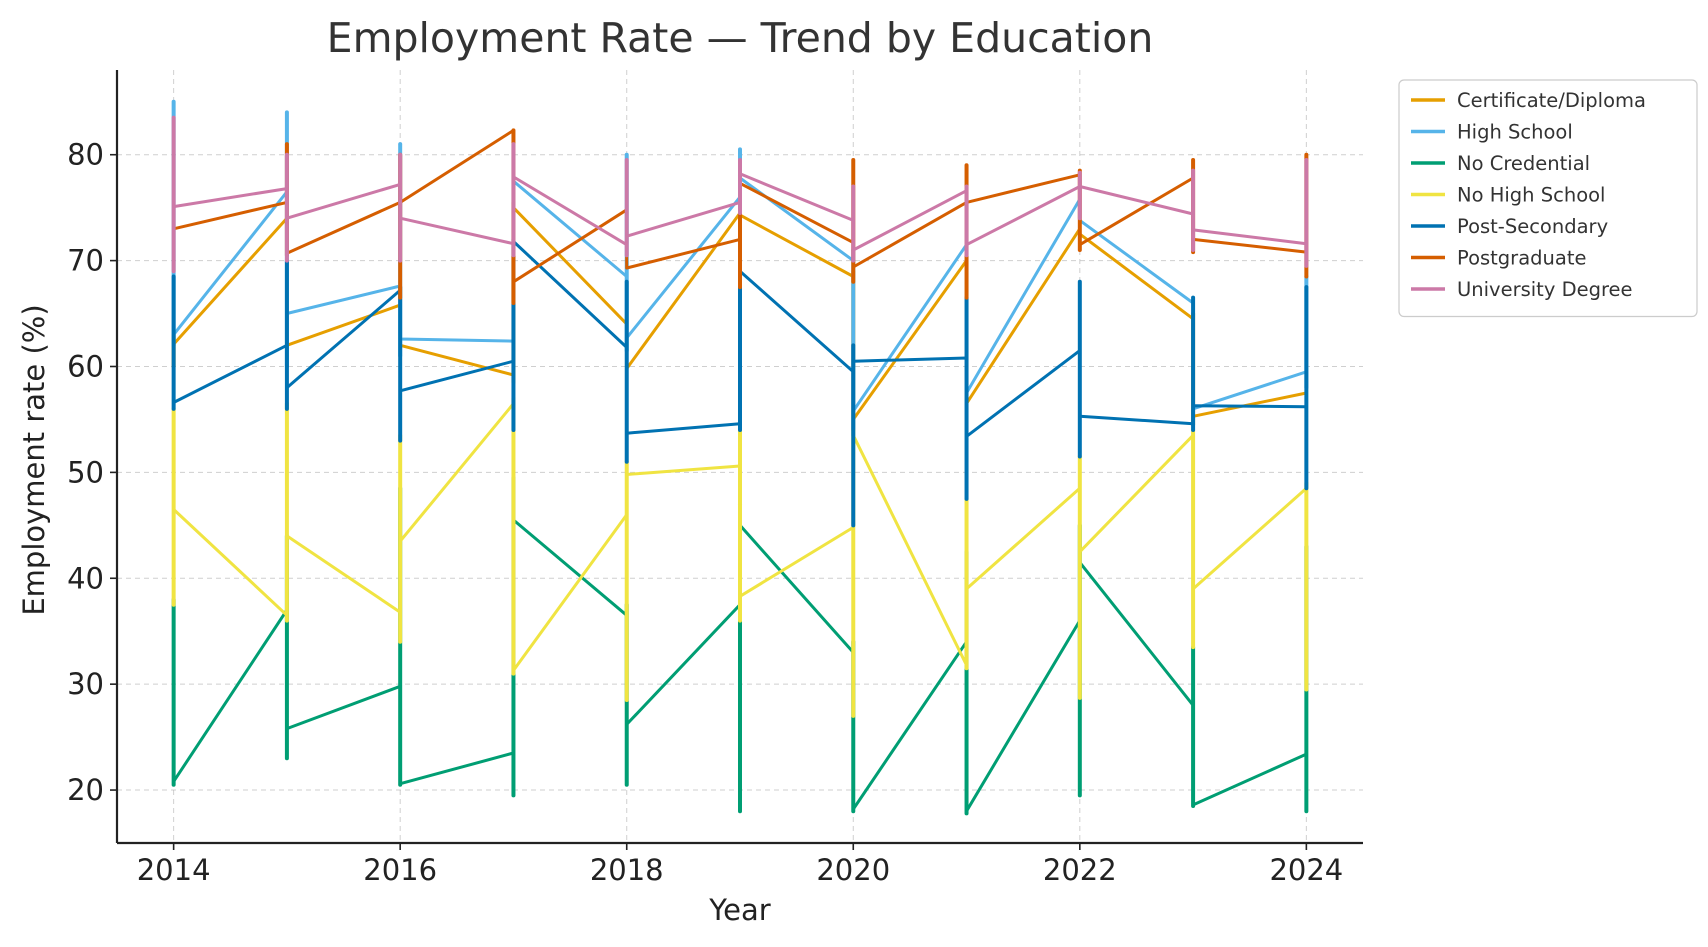  Describe the element at coordinates (1515, 132) in the screenshot. I see `legend-label: High School` at that location.